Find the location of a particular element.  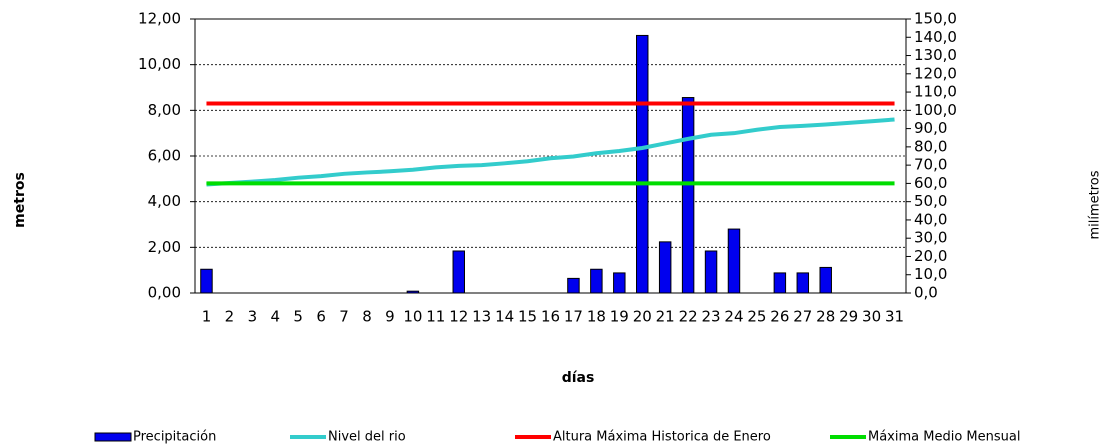

legend-swatch is located at coordinates (113, 437).